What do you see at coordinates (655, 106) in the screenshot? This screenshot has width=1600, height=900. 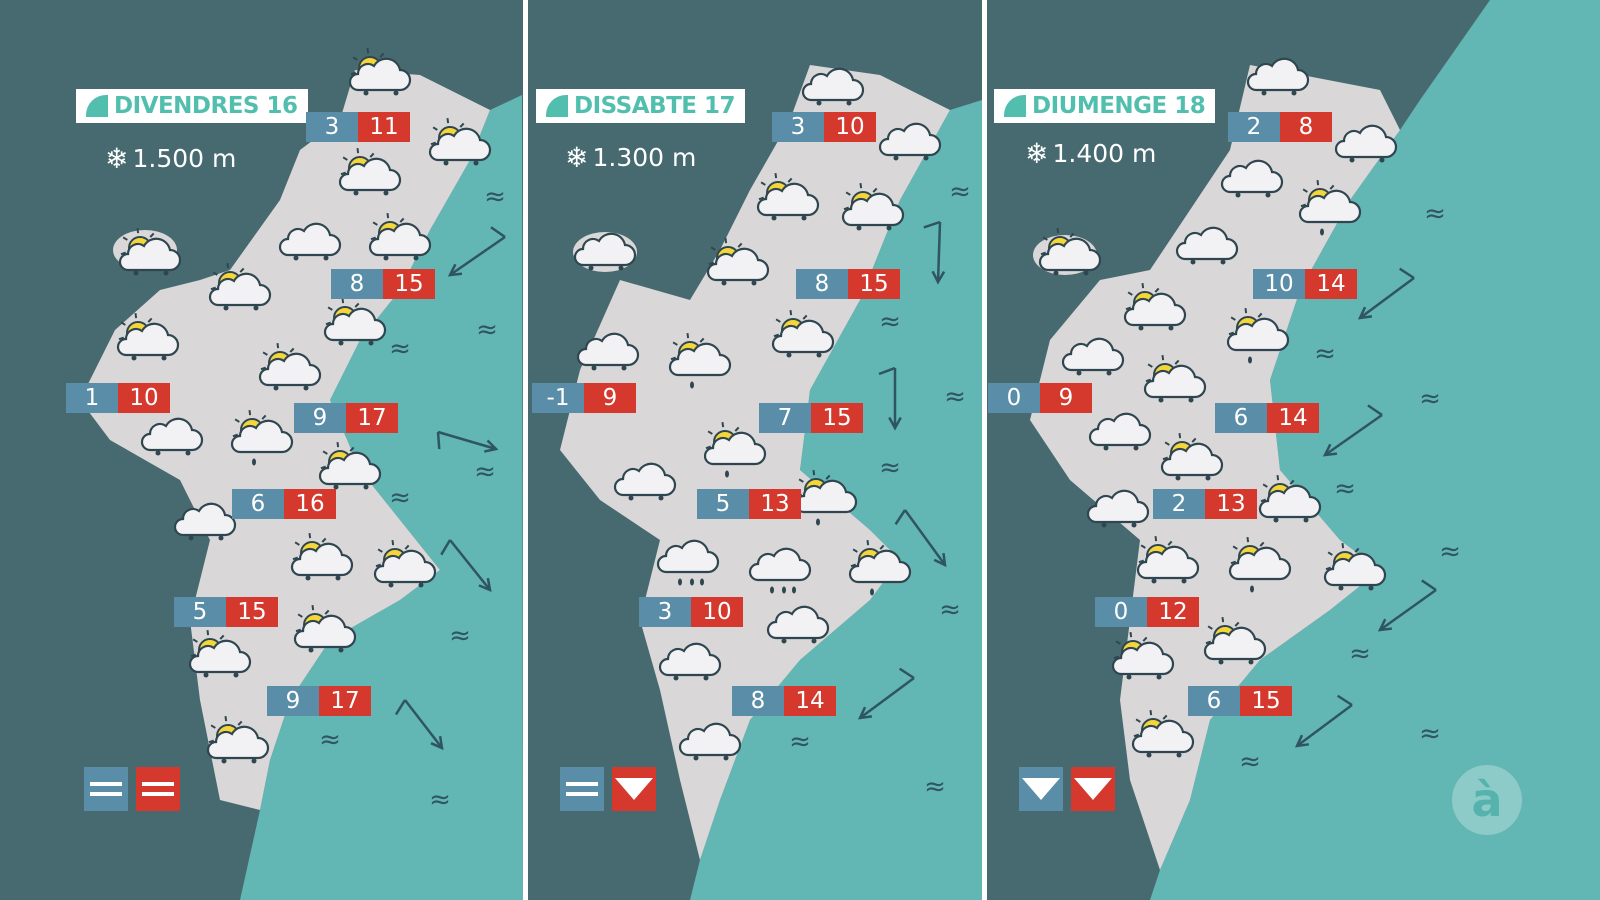 I see `day-label: DISSABTE 17` at bounding box center [655, 106].